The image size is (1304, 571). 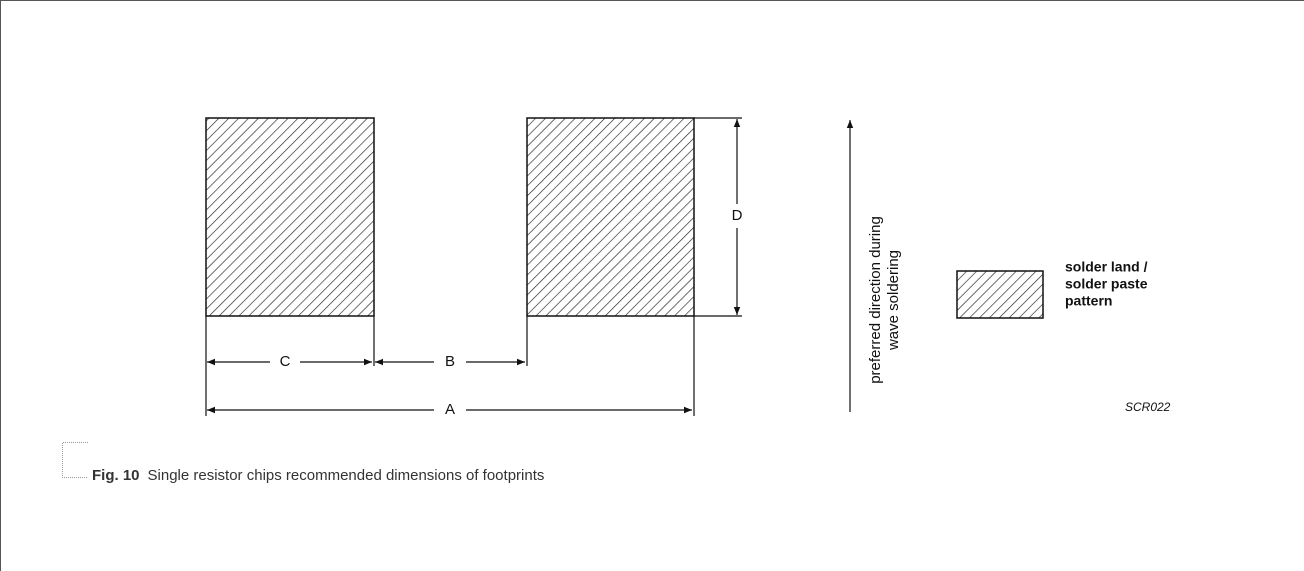 I want to click on dim-label: D, so click(x=737, y=215).